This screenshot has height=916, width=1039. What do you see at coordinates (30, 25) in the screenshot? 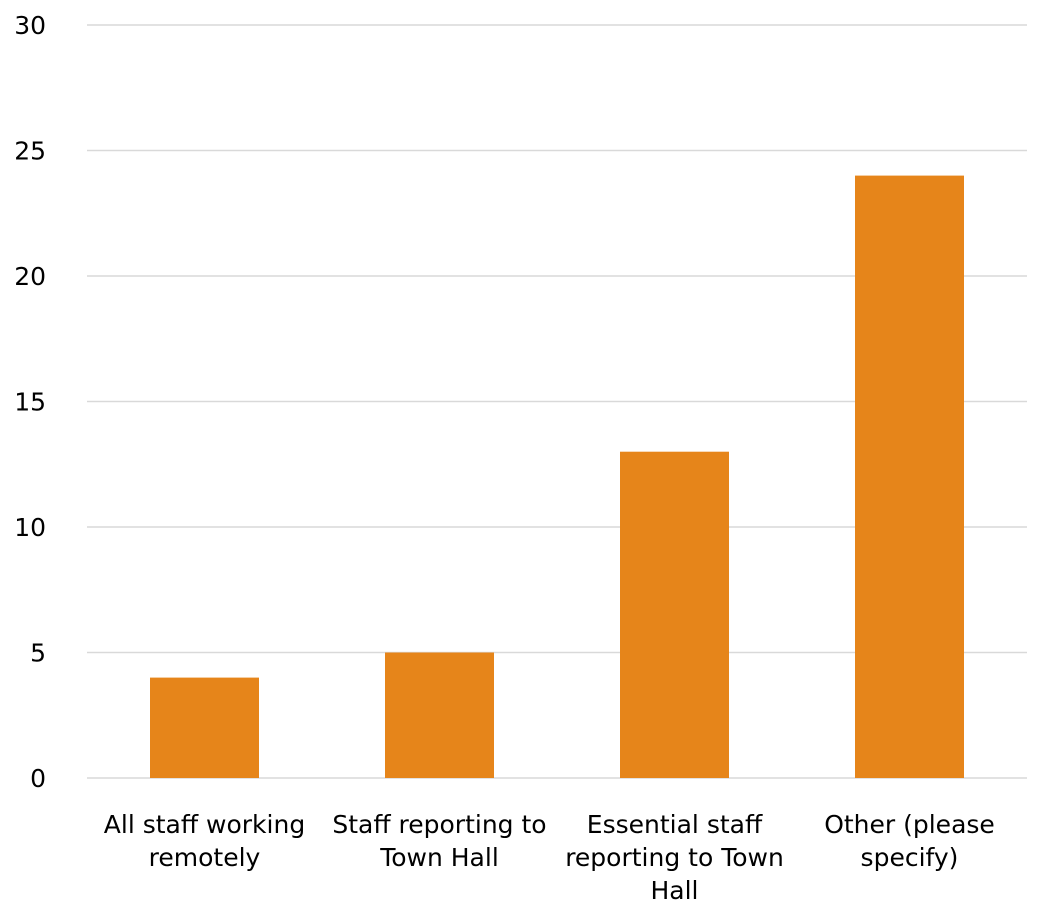
I see `y-tick-label: 30` at bounding box center [30, 25].